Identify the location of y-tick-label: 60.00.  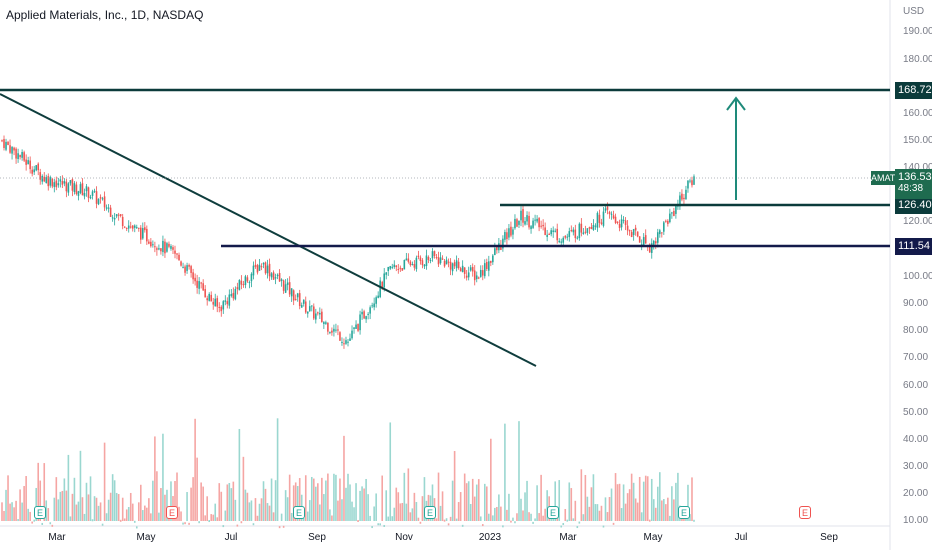
(916, 385).